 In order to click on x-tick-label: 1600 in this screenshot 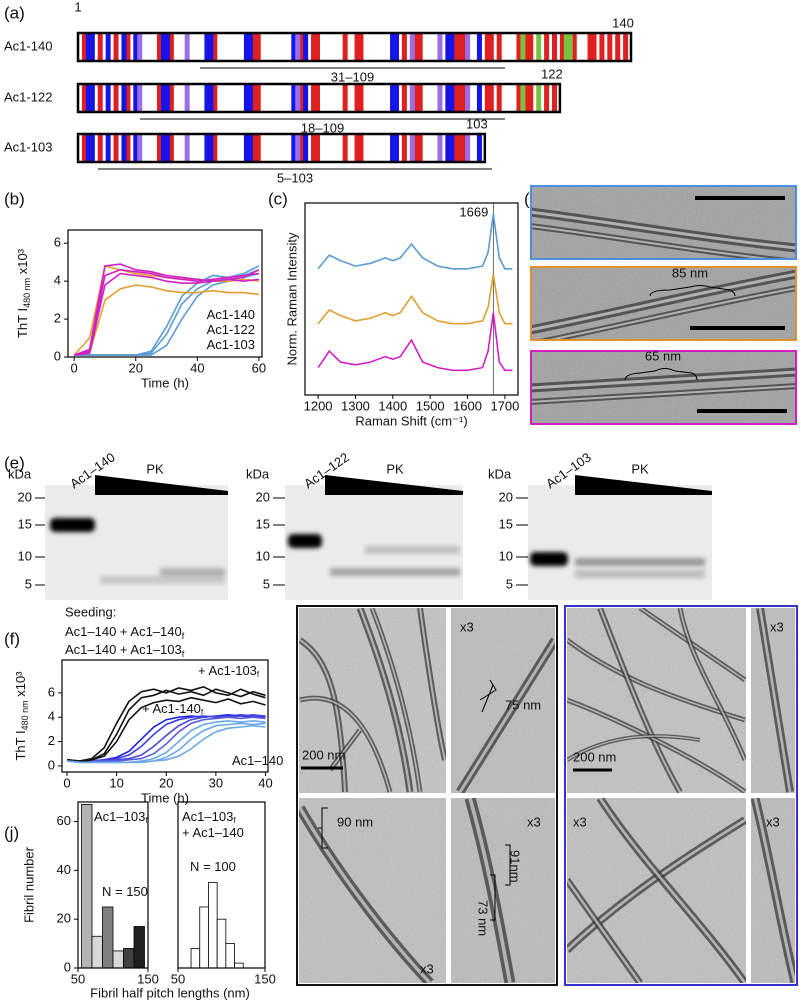, I will do `click(467, 405)`.